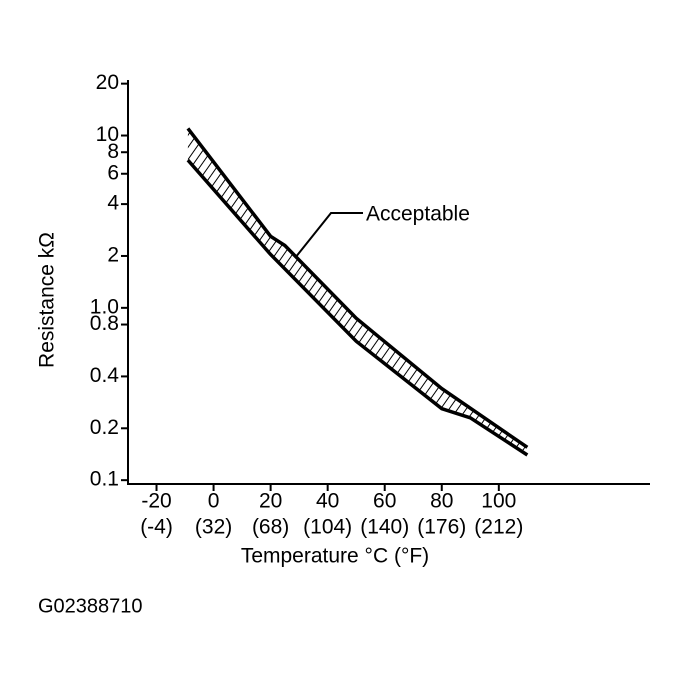  What do you see at coordinates (327, 527) in the screenshot?
I see `x-tick-label-f: (104)` at bounding box center [327, 527].